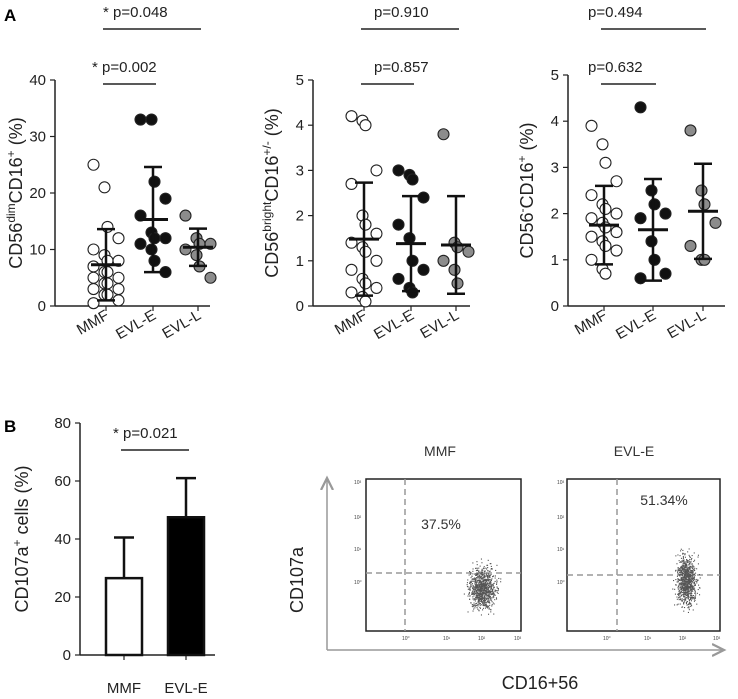  What do you see at coordinates (37, 137) in the screenshot?
I see `y-tick-label: 30` at bounding box center [37, 137].